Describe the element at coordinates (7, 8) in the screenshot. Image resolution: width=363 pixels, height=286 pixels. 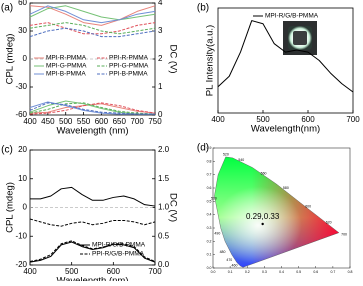
I see `panel-label: (a)` at that location.